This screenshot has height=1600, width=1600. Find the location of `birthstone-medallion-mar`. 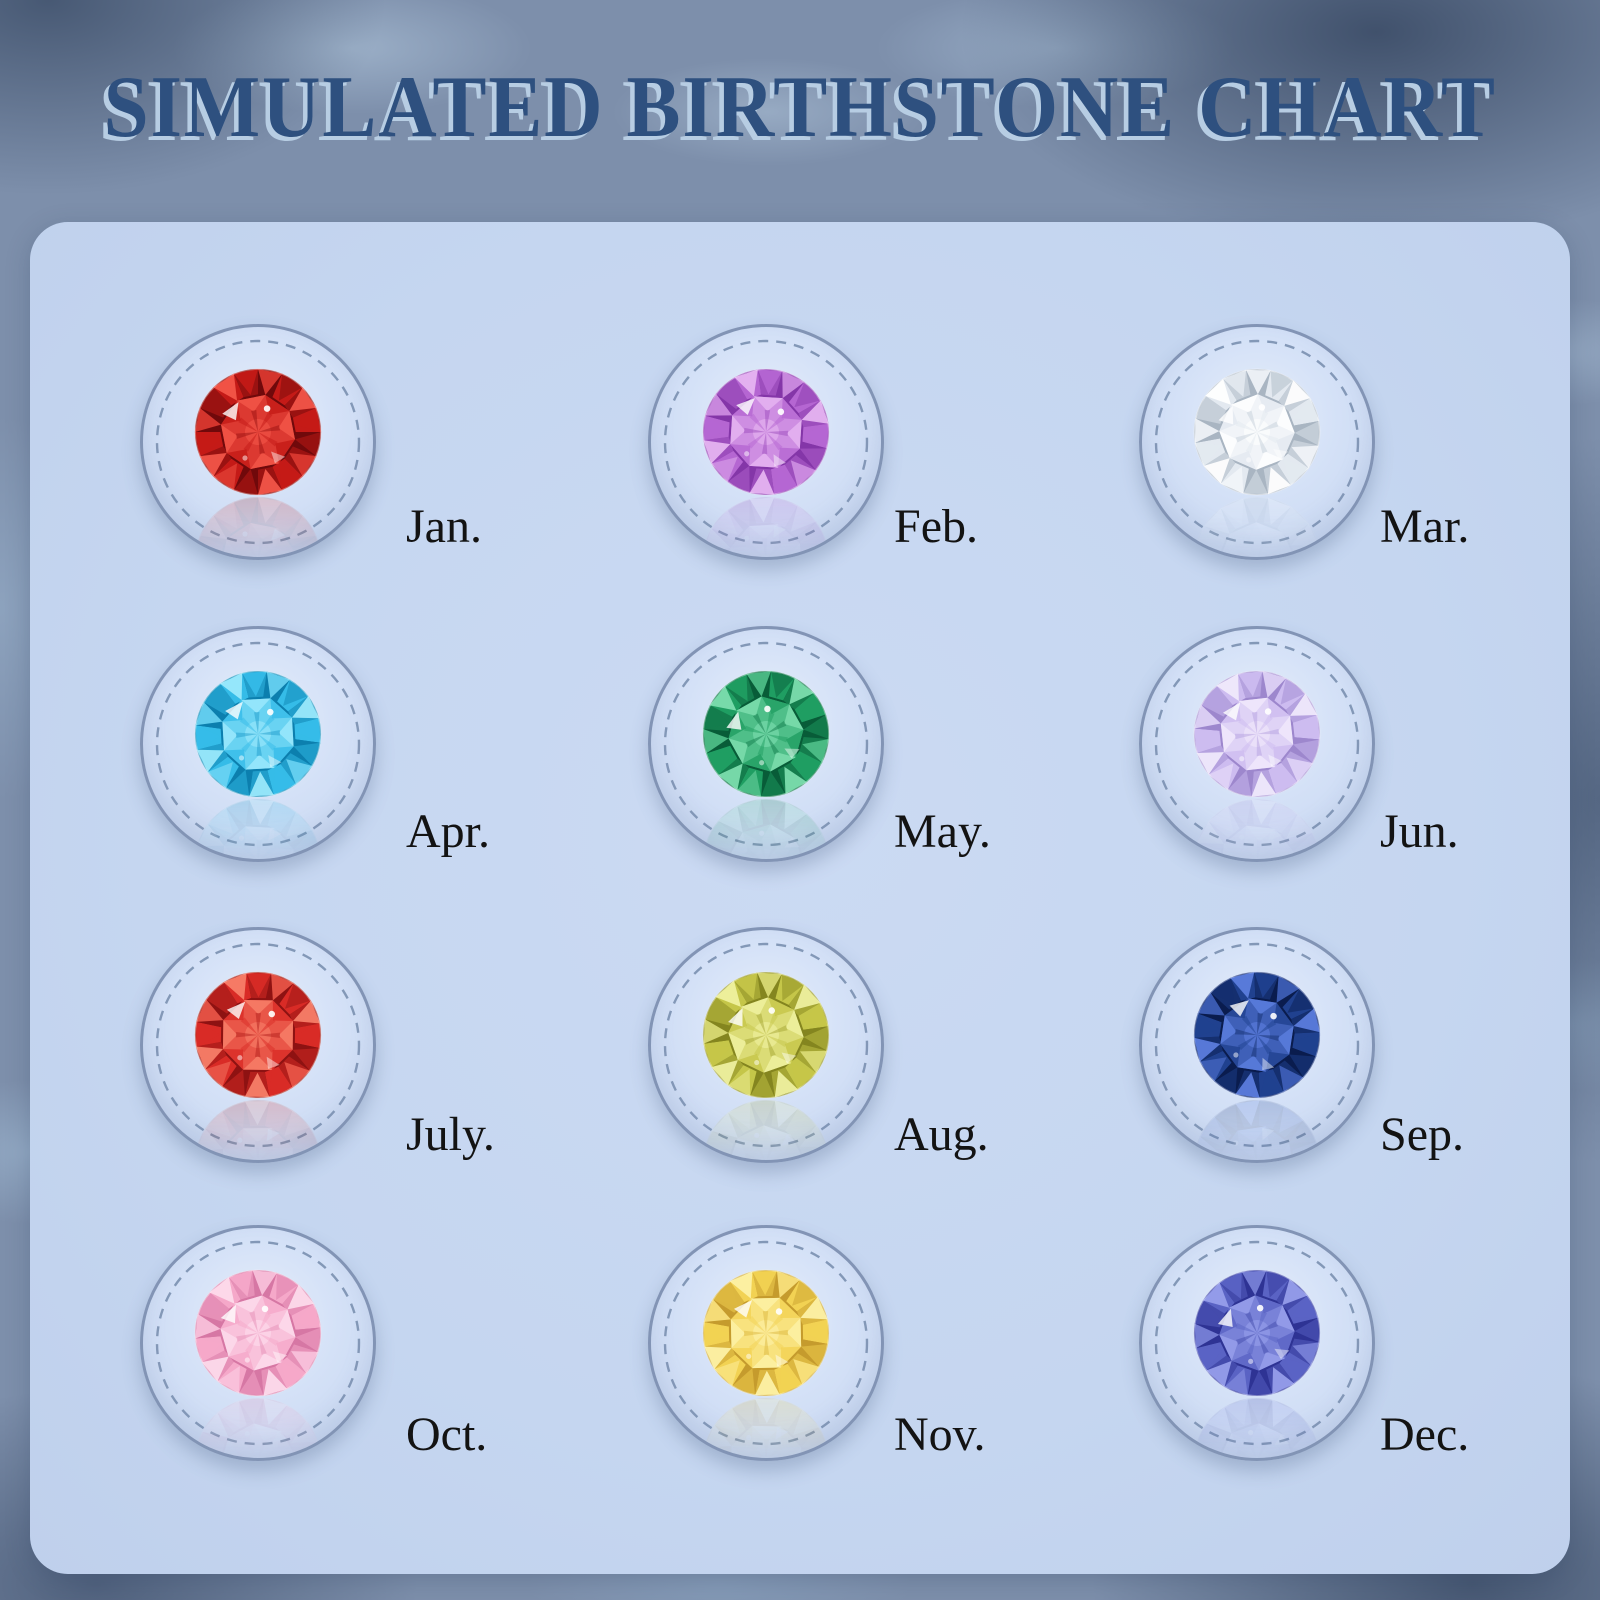

birthstone-medallion-mar is located at coordinates (1257, 442).